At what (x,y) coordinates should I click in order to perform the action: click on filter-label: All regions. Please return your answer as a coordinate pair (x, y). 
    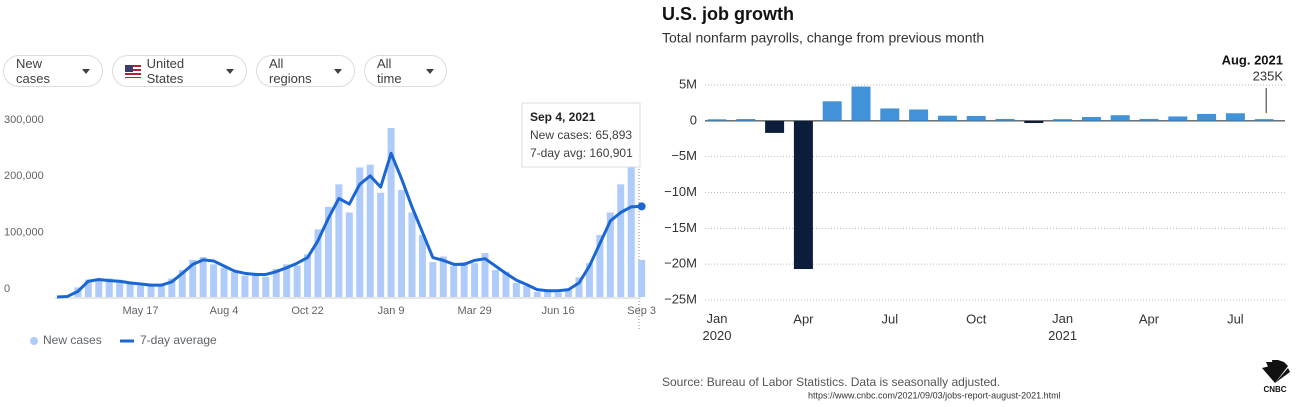
    Looking at the image, I should click on (290, 71).